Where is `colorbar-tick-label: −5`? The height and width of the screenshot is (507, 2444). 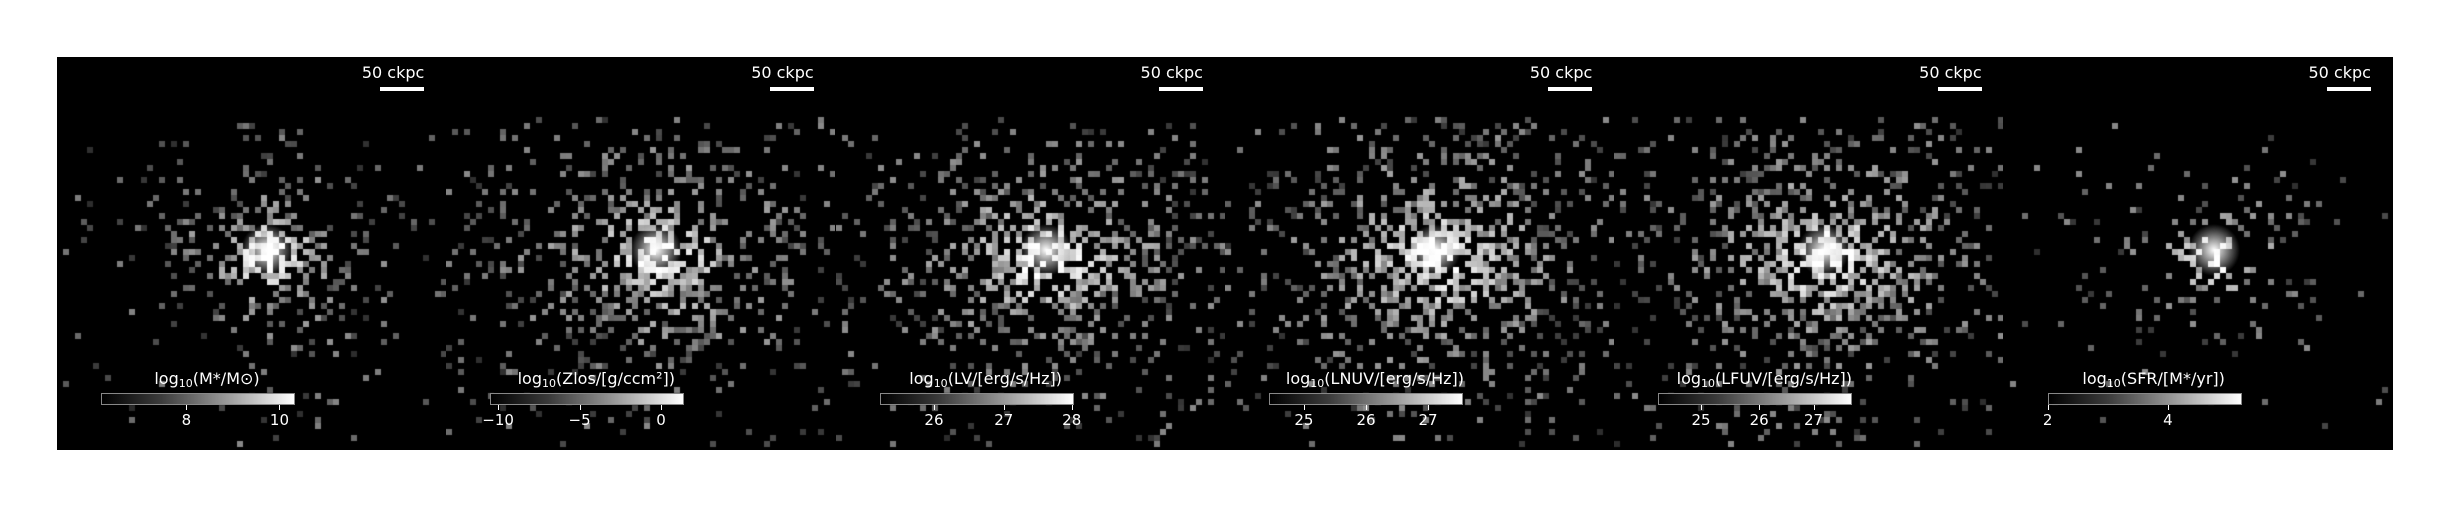
colorbar-tick-label: −5 is located at coordinates (579, 420).